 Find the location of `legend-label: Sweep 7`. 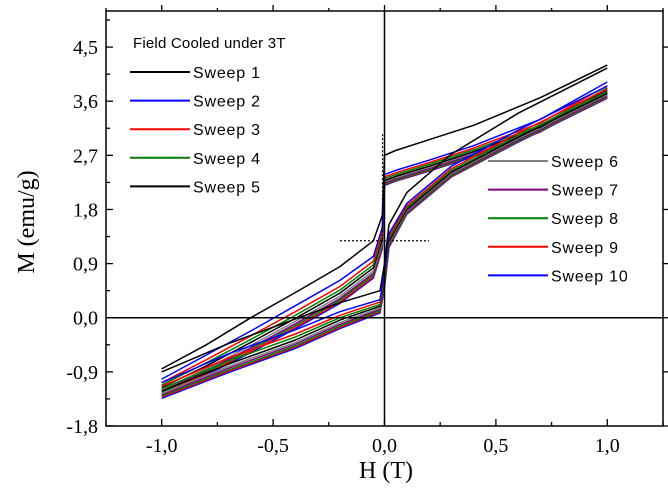

legend-label: Sweep 7 is located at coordinates (585, 191).